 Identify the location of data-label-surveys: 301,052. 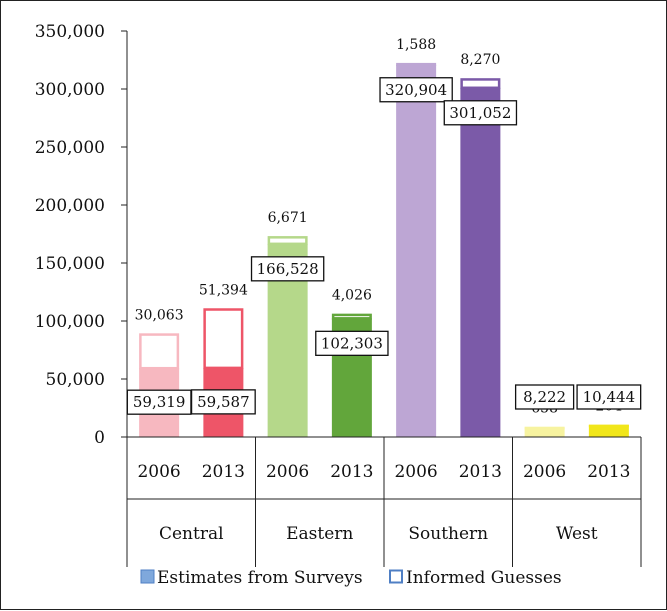
(480, 113).